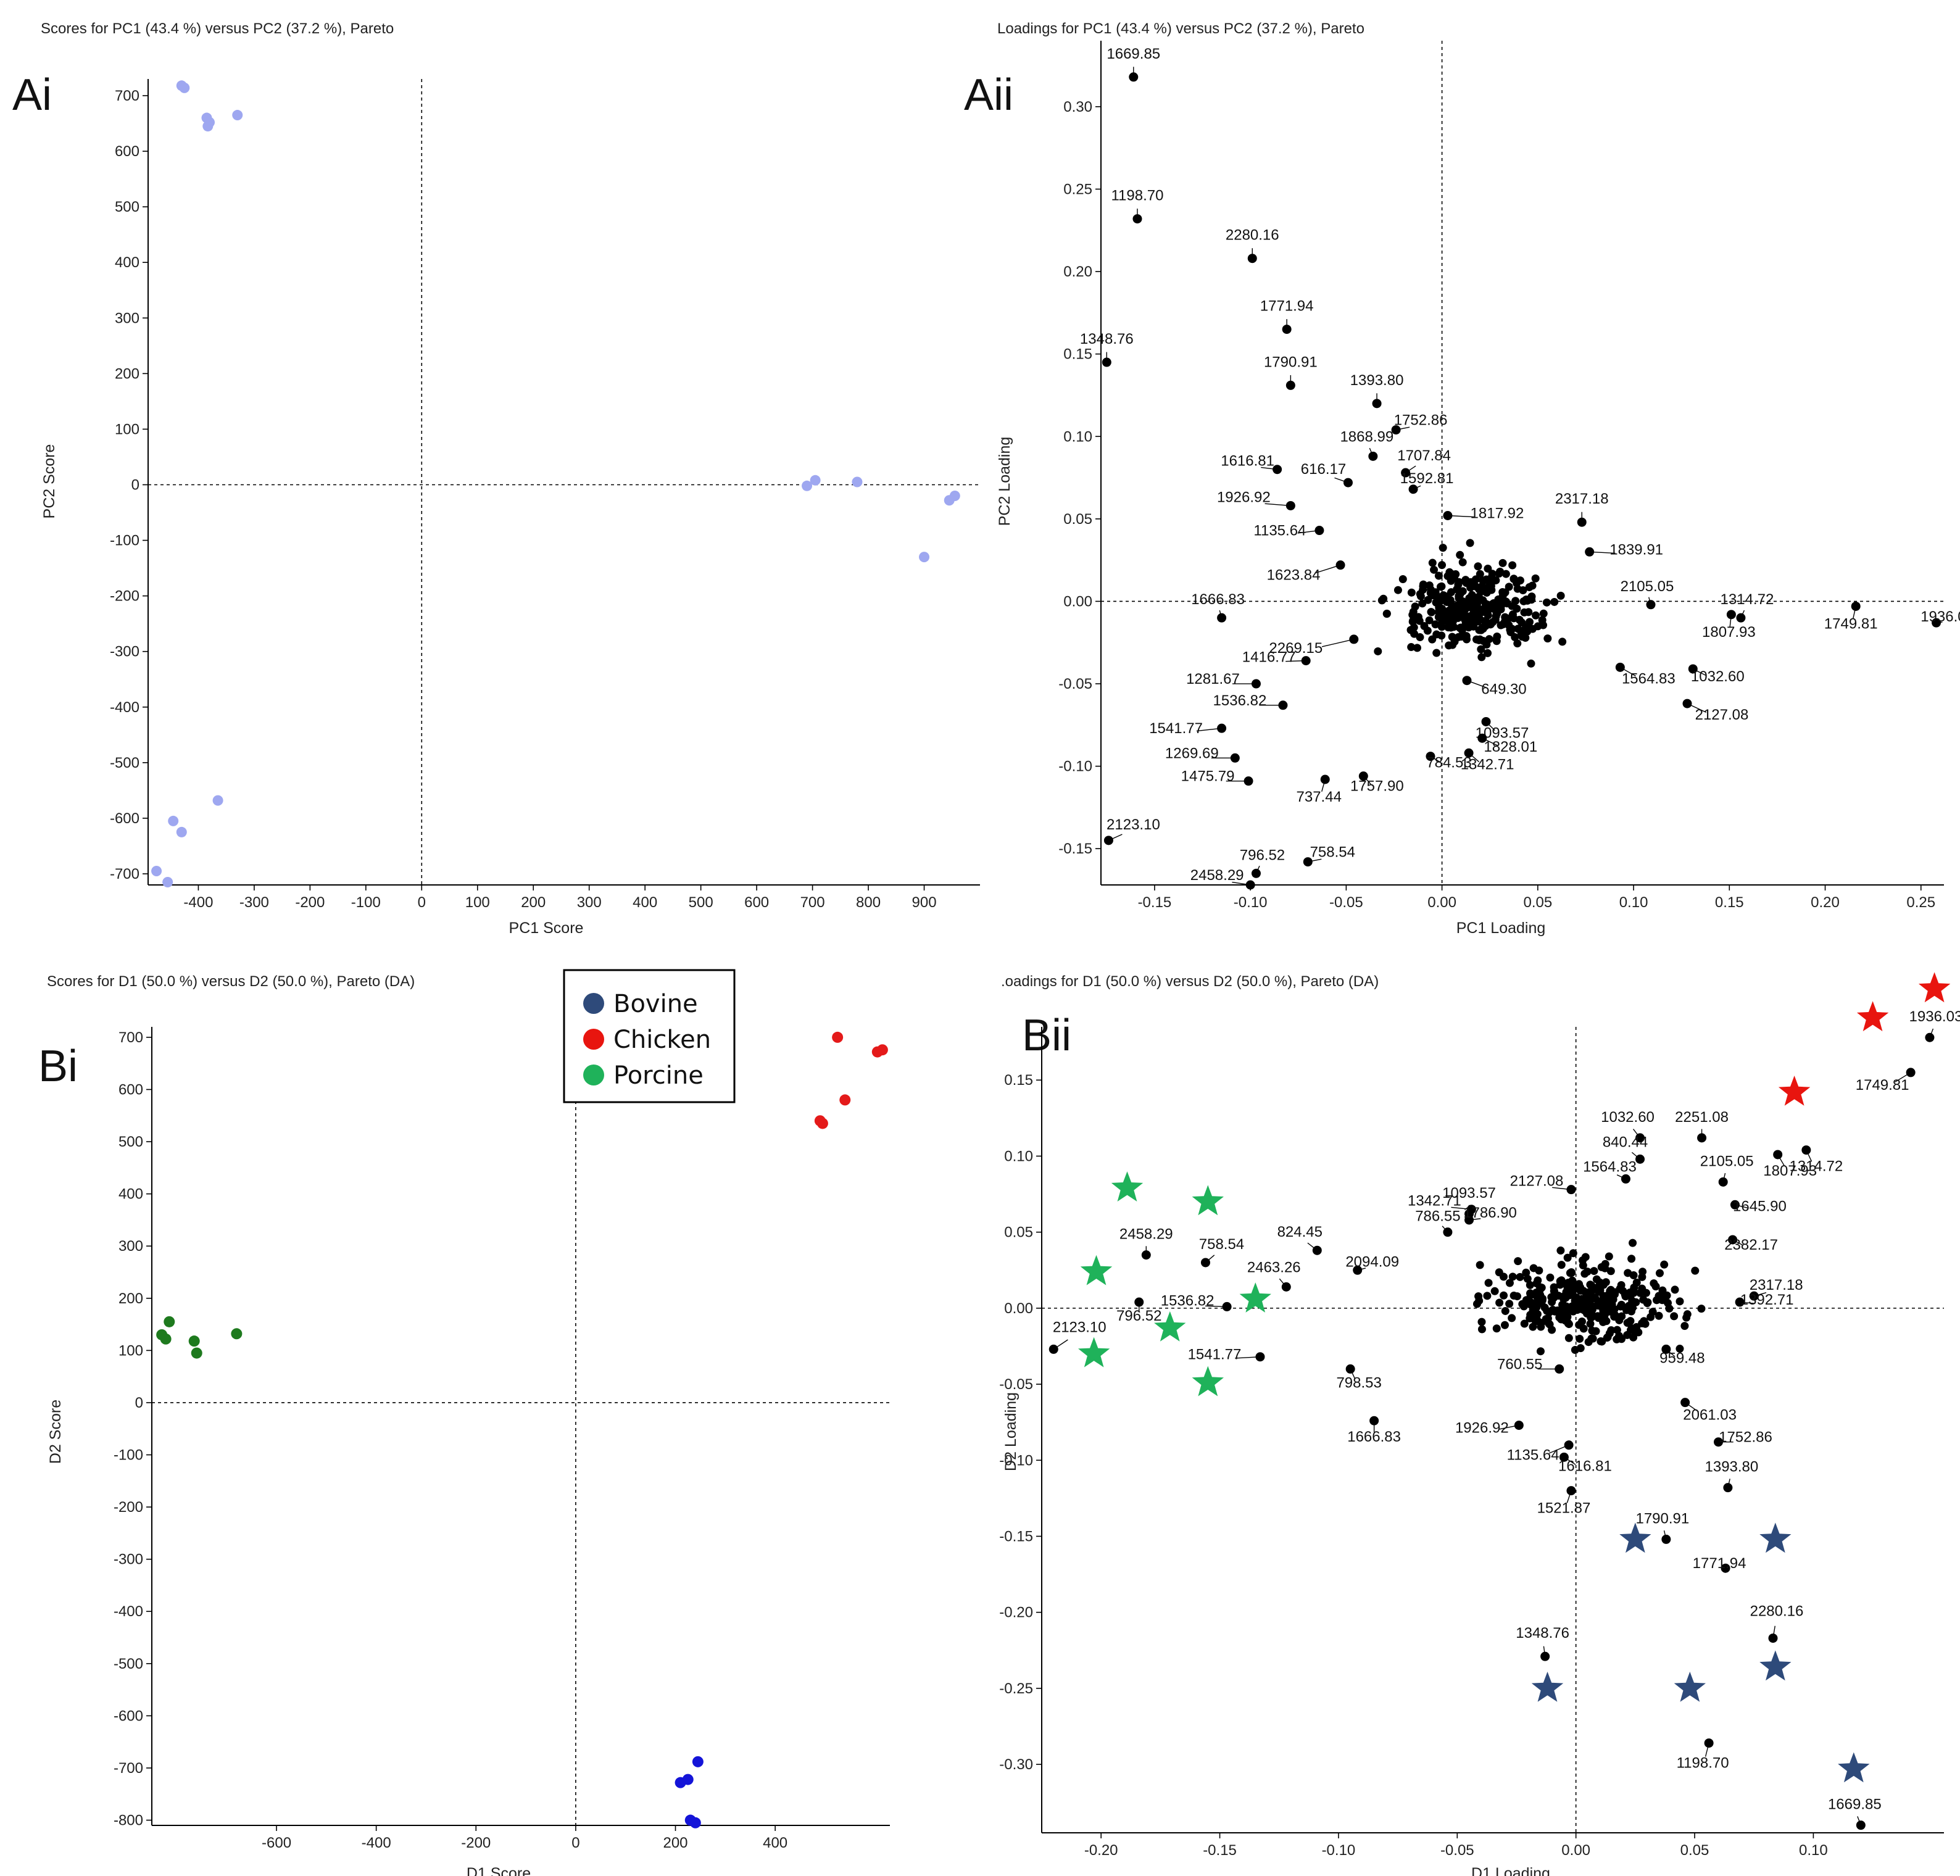 The width and height of the screenshot is (1960, 1876). What do you see at coordinates (130, 1037) in the screenshot?
I see `y-tick-label: 700` at bounding box center [130, 1037].